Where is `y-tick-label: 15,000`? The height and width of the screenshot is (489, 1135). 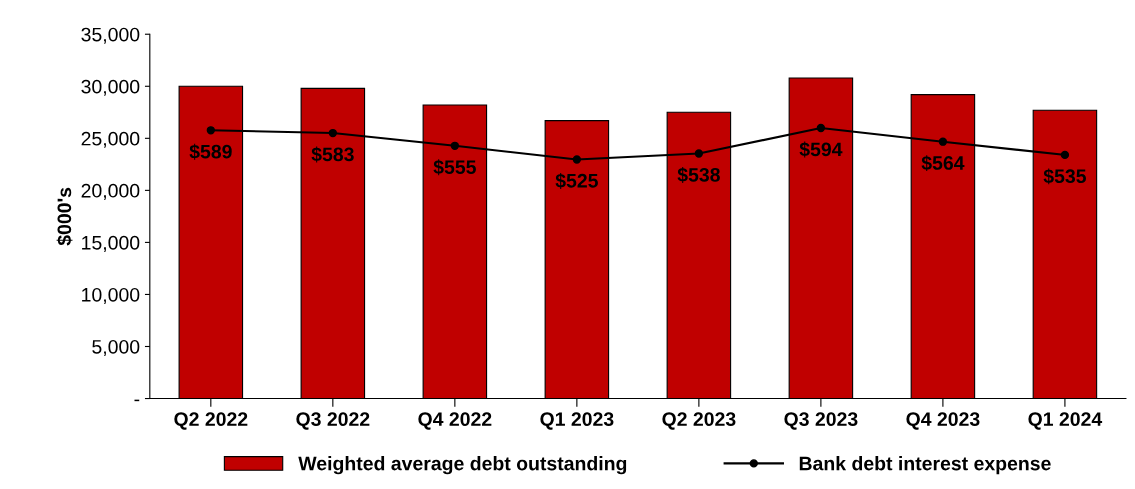 y-tick-label: 15,000 is located at coordinates (111, 243).